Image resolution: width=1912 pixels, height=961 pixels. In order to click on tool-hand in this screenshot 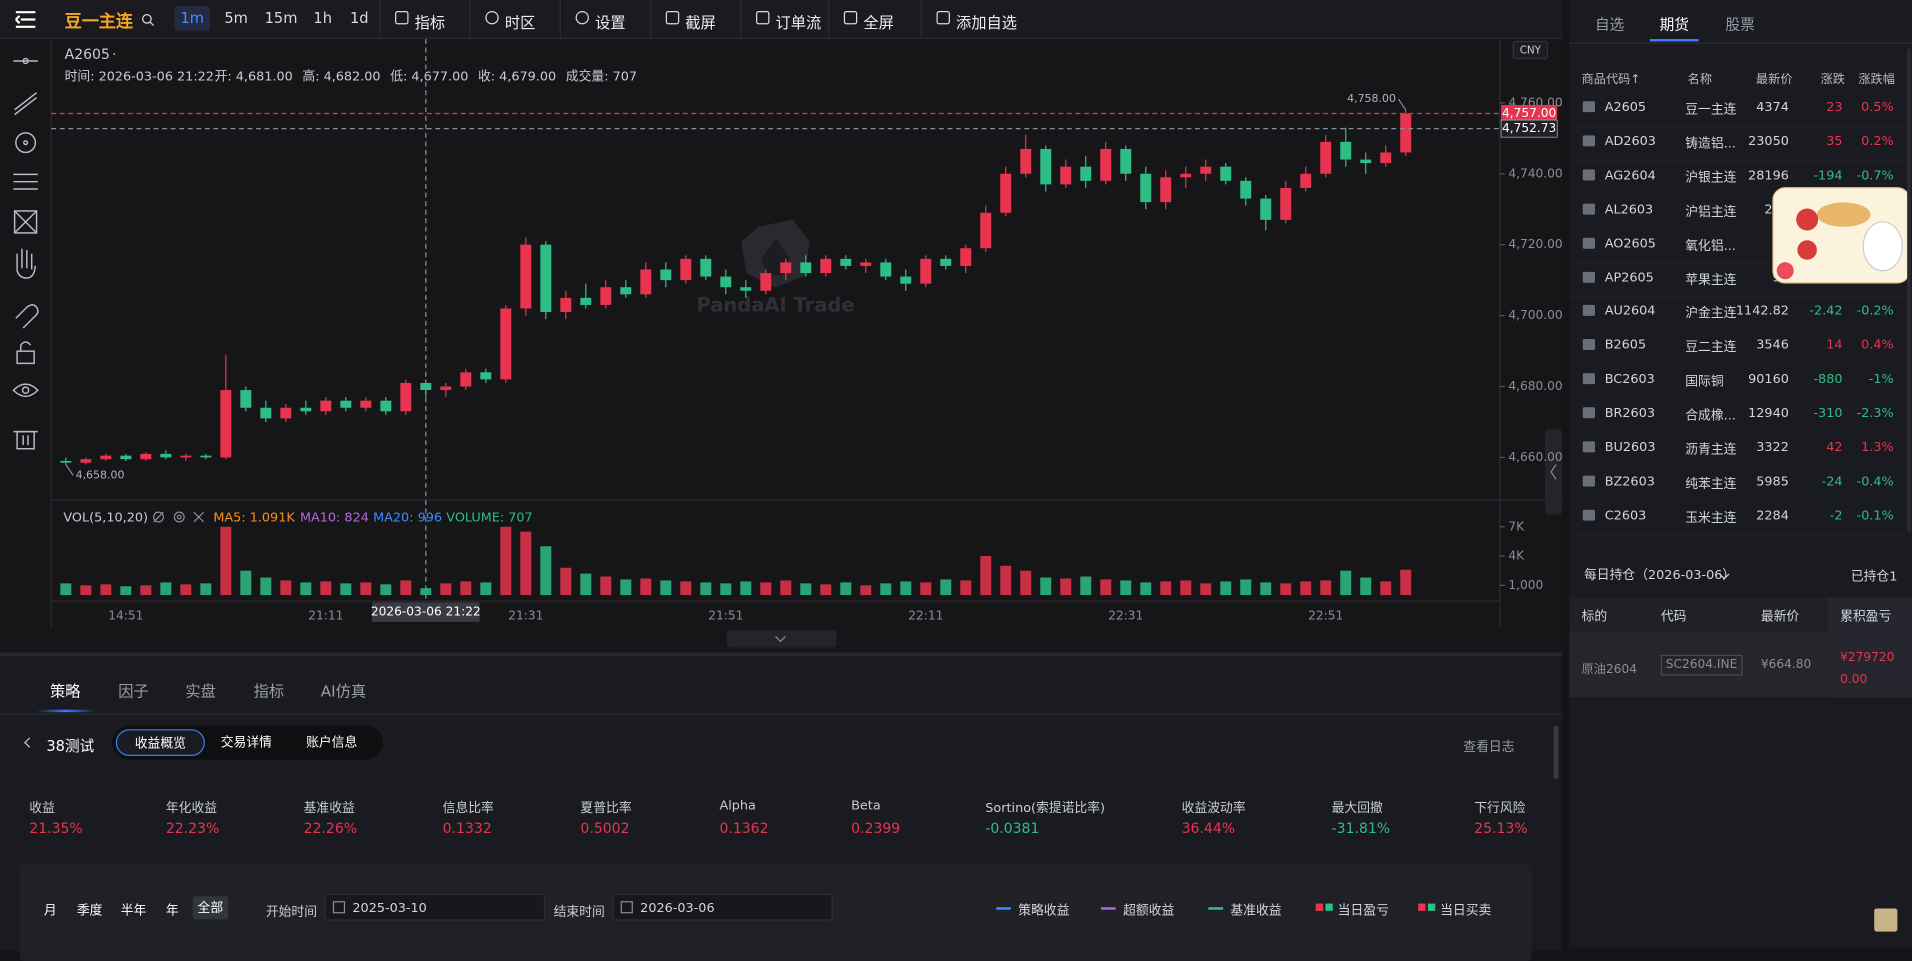, I will do `click(26, 263)`.